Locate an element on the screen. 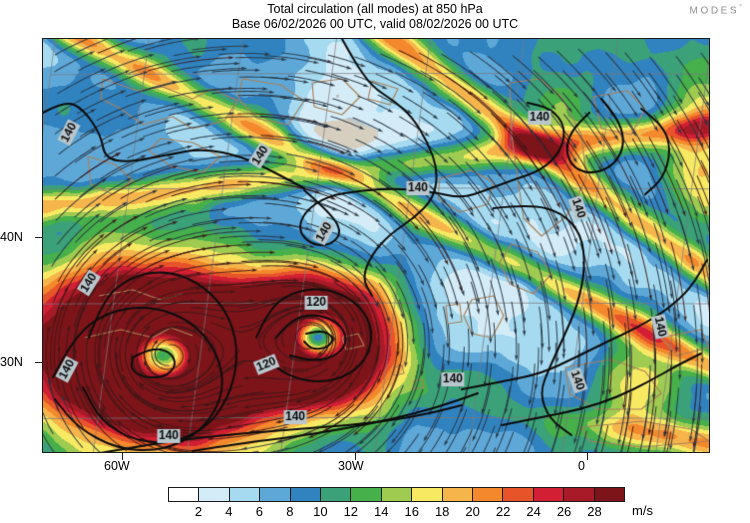 The width and height of the screenshot is (750, 523). colorbar-tick-18: 18 is located at coordinates (442, 511).